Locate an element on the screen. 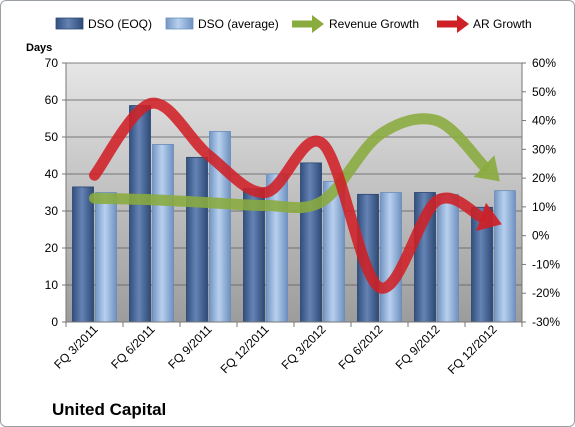 The image size is (575, 427). y2-tick-label: 40% is located at coordinates (544, 121).